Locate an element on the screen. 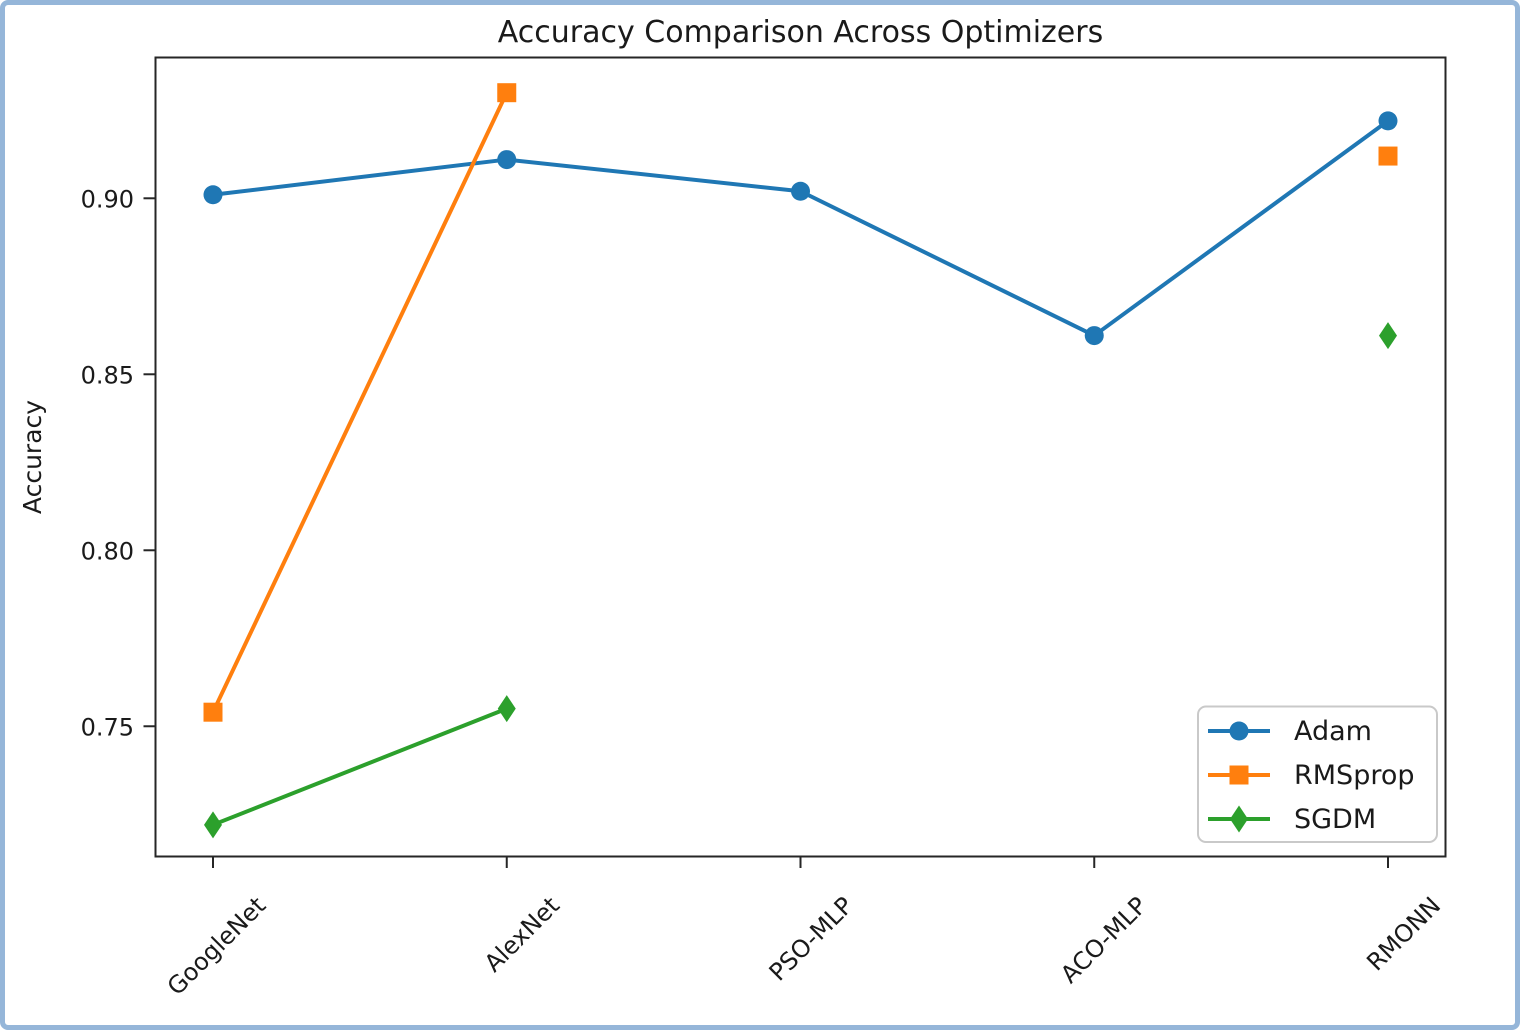 The height and width of the screenshot is (1030, 1520). legend-label-rmsprop: RMSprop is located at coordinates (1354, 775).